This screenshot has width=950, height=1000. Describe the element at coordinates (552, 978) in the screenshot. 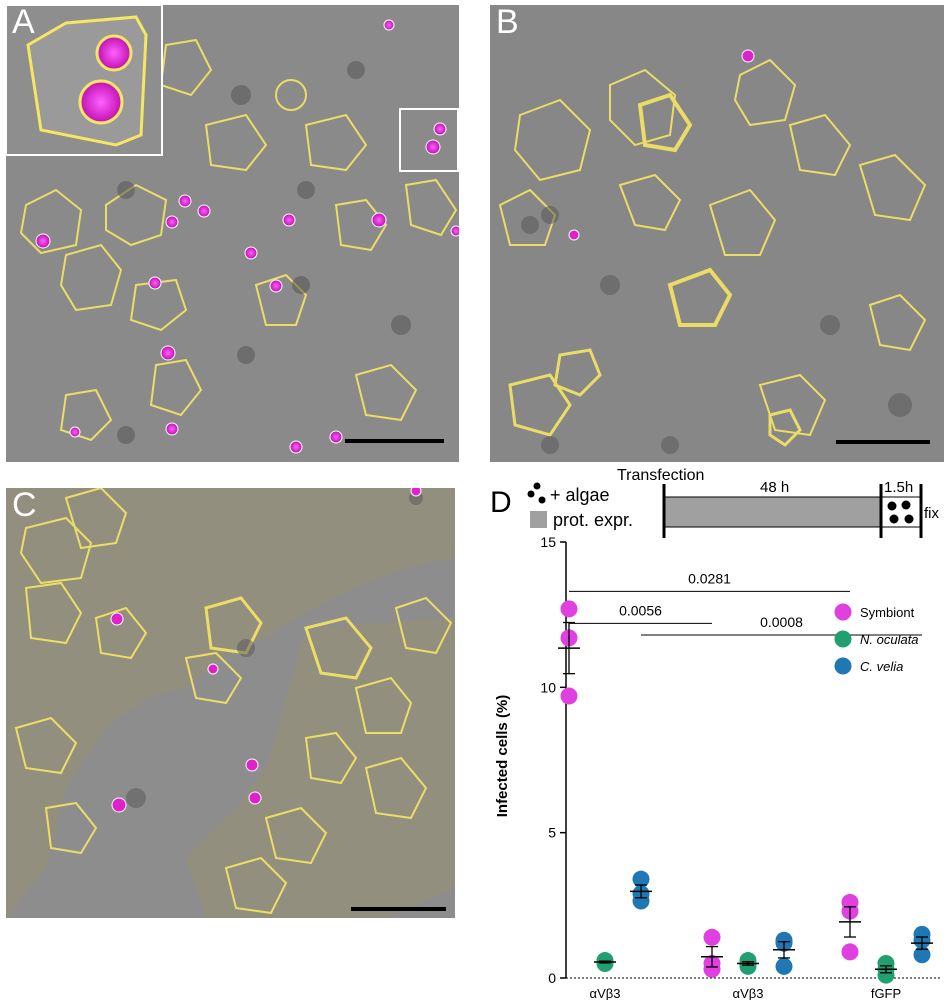

I see `y-tick-label: 0` at that location.